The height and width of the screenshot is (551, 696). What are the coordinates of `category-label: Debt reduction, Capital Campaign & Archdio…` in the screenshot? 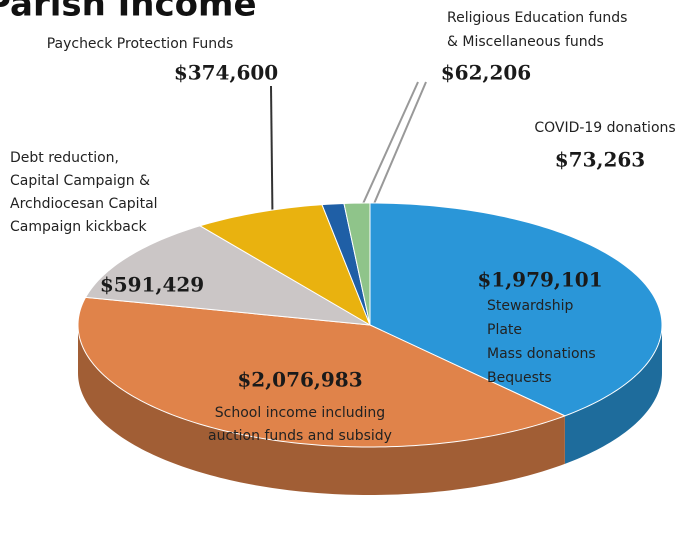 It's located at (84, 192).